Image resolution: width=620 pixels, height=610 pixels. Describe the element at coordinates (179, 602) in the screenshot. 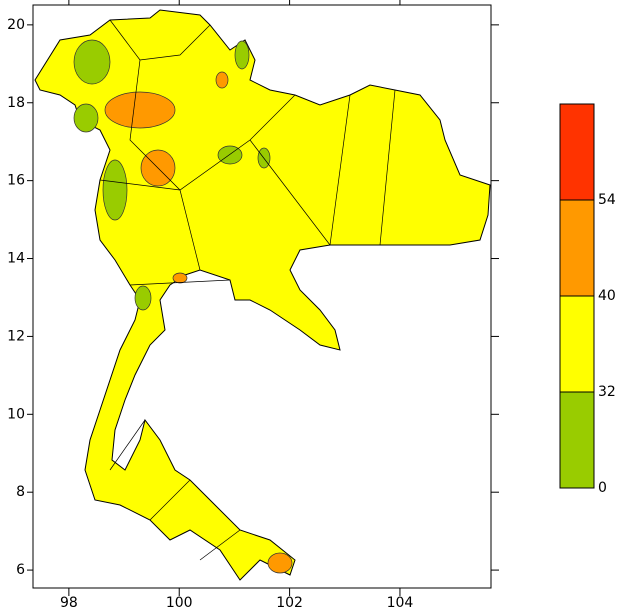

I see `x-tick-label: 100` at that location.